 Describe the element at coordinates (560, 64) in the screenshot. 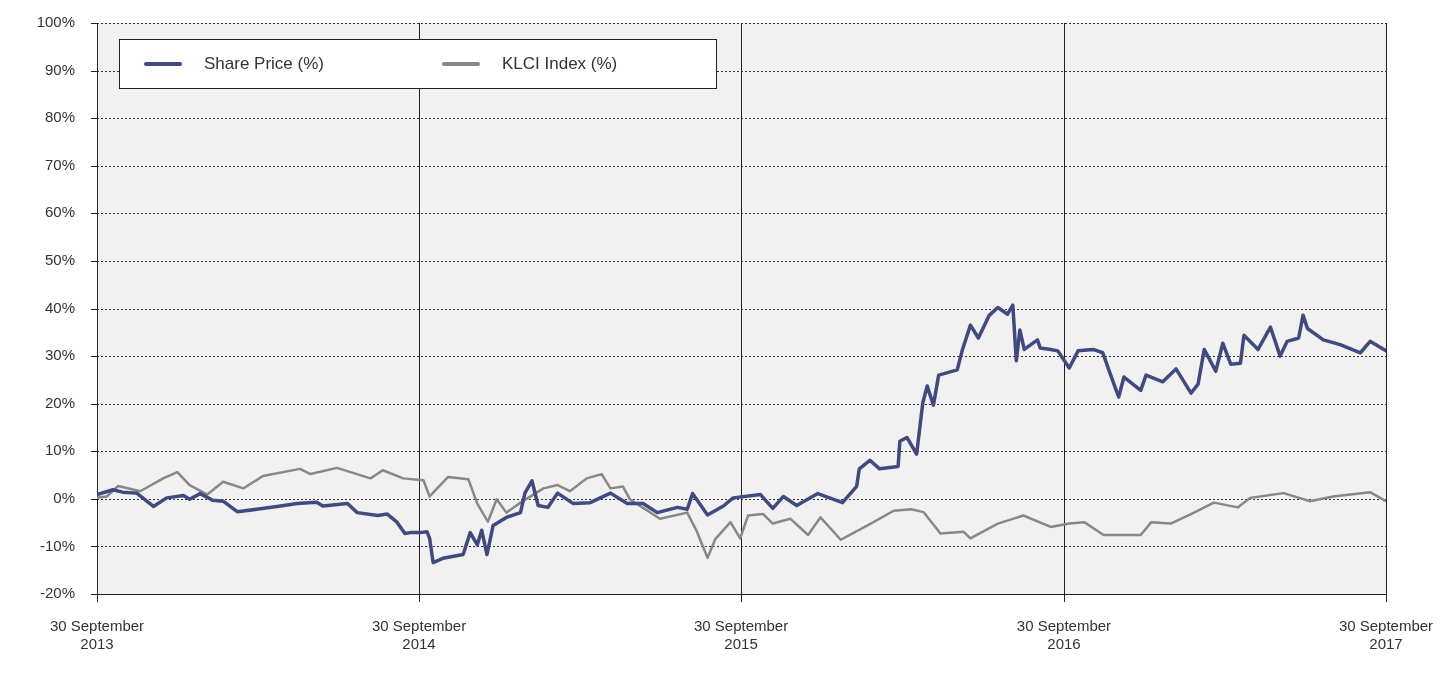

I see `legend-label: KLCI Index (%)` at that location.